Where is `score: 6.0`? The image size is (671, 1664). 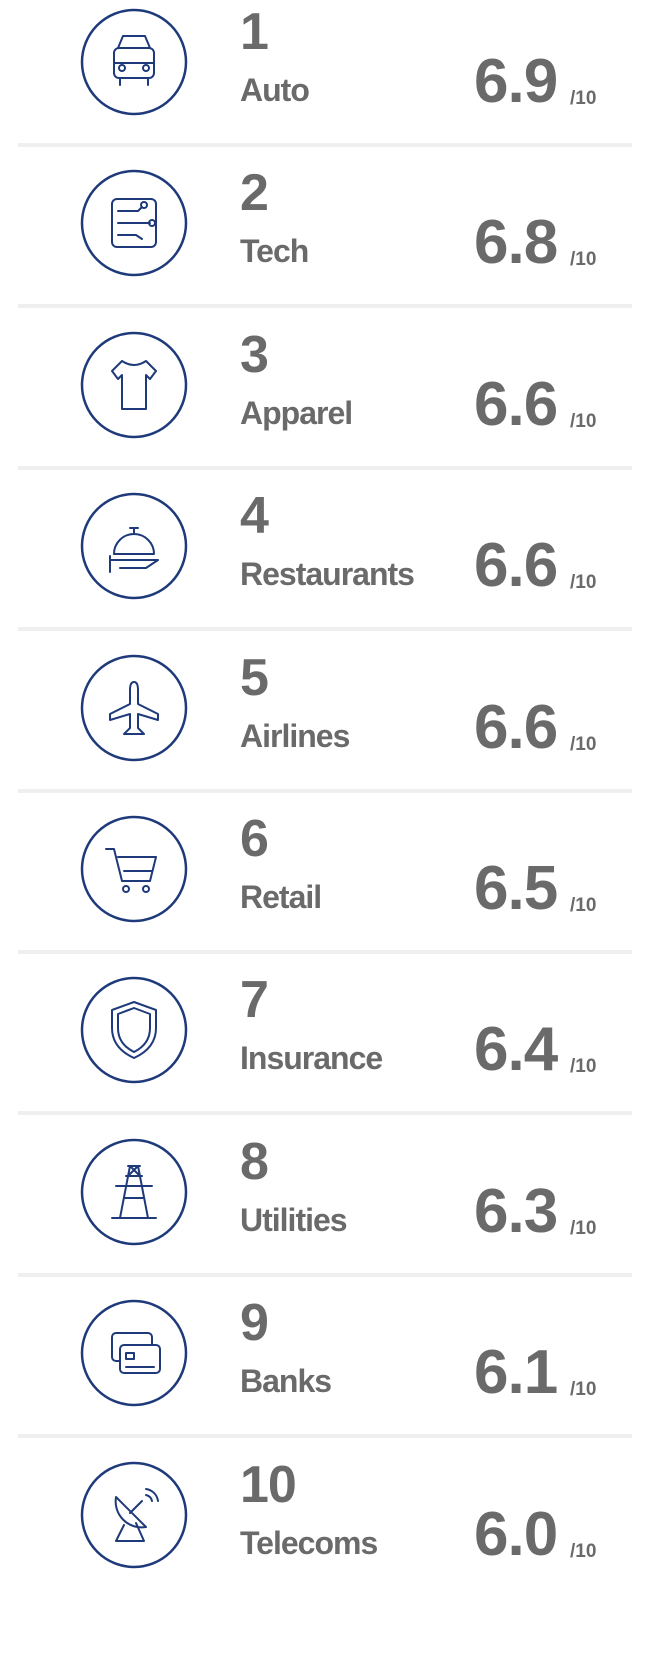
score: 6.0 is located at coordinates (516, 1534).